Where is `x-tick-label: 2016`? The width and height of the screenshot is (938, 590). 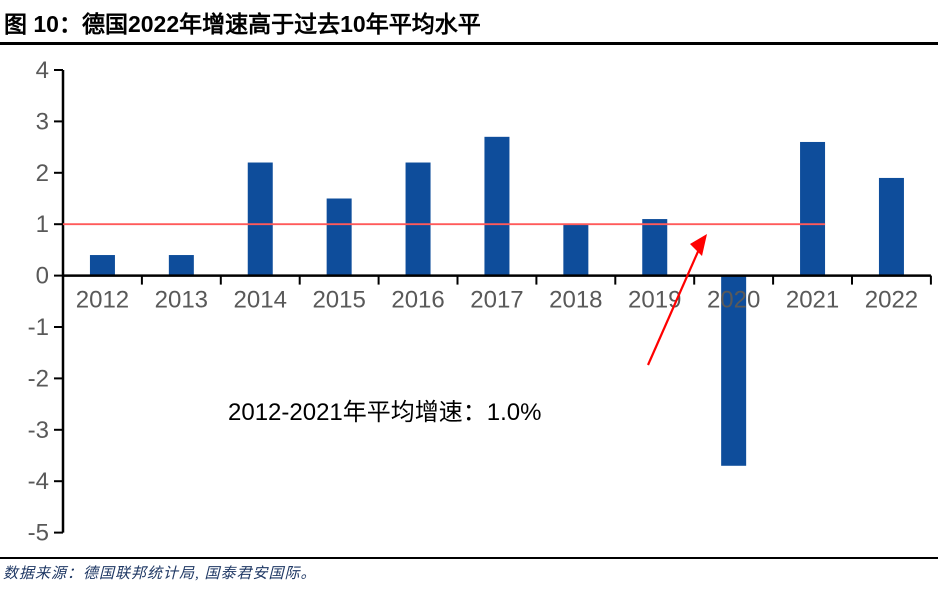
x-tick-label: 2016 is located at coordinates (417, 300).